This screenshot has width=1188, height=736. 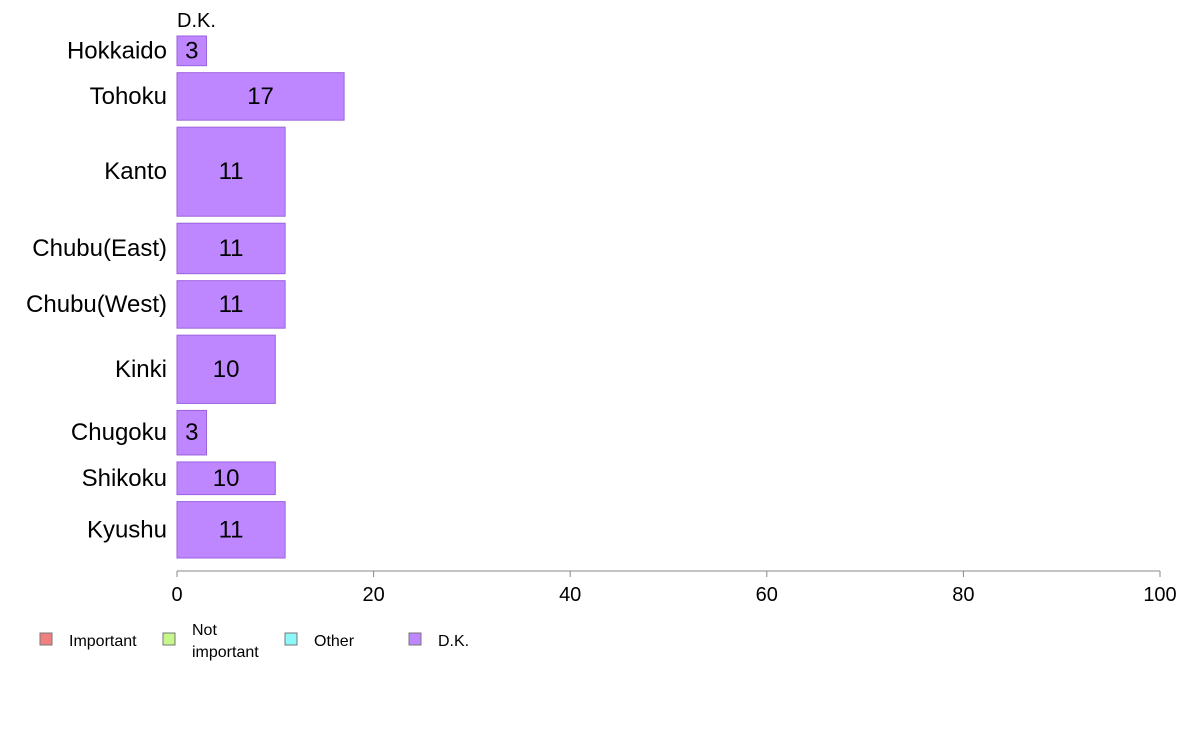 I want to click on category-label: Chugoku, so click(x=119, y=432).